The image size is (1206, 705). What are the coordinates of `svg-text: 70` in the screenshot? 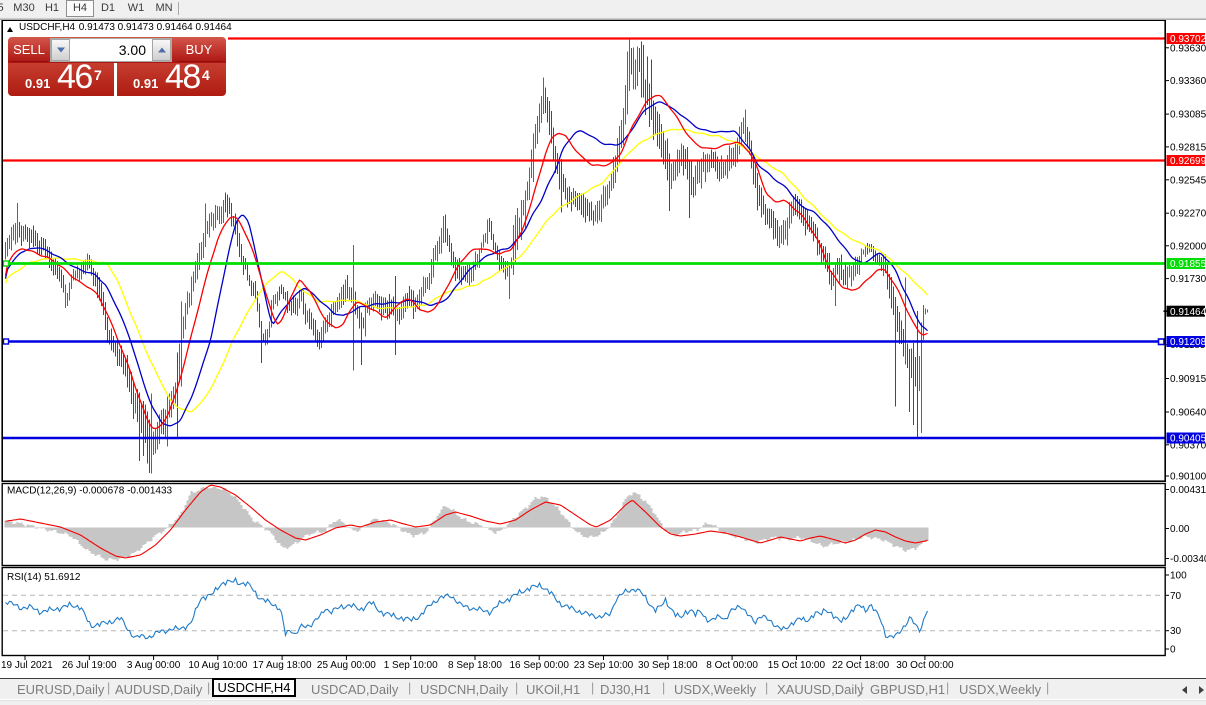 It's located at (1176, 596).